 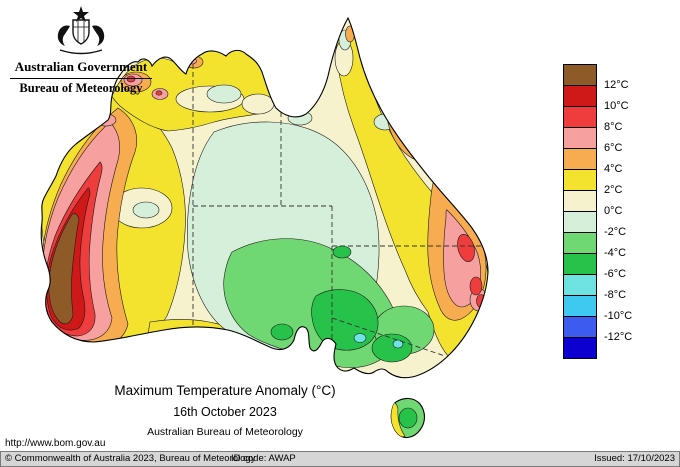 I want to click on map-date: 16th October 2023, so click(x=225, y=412).